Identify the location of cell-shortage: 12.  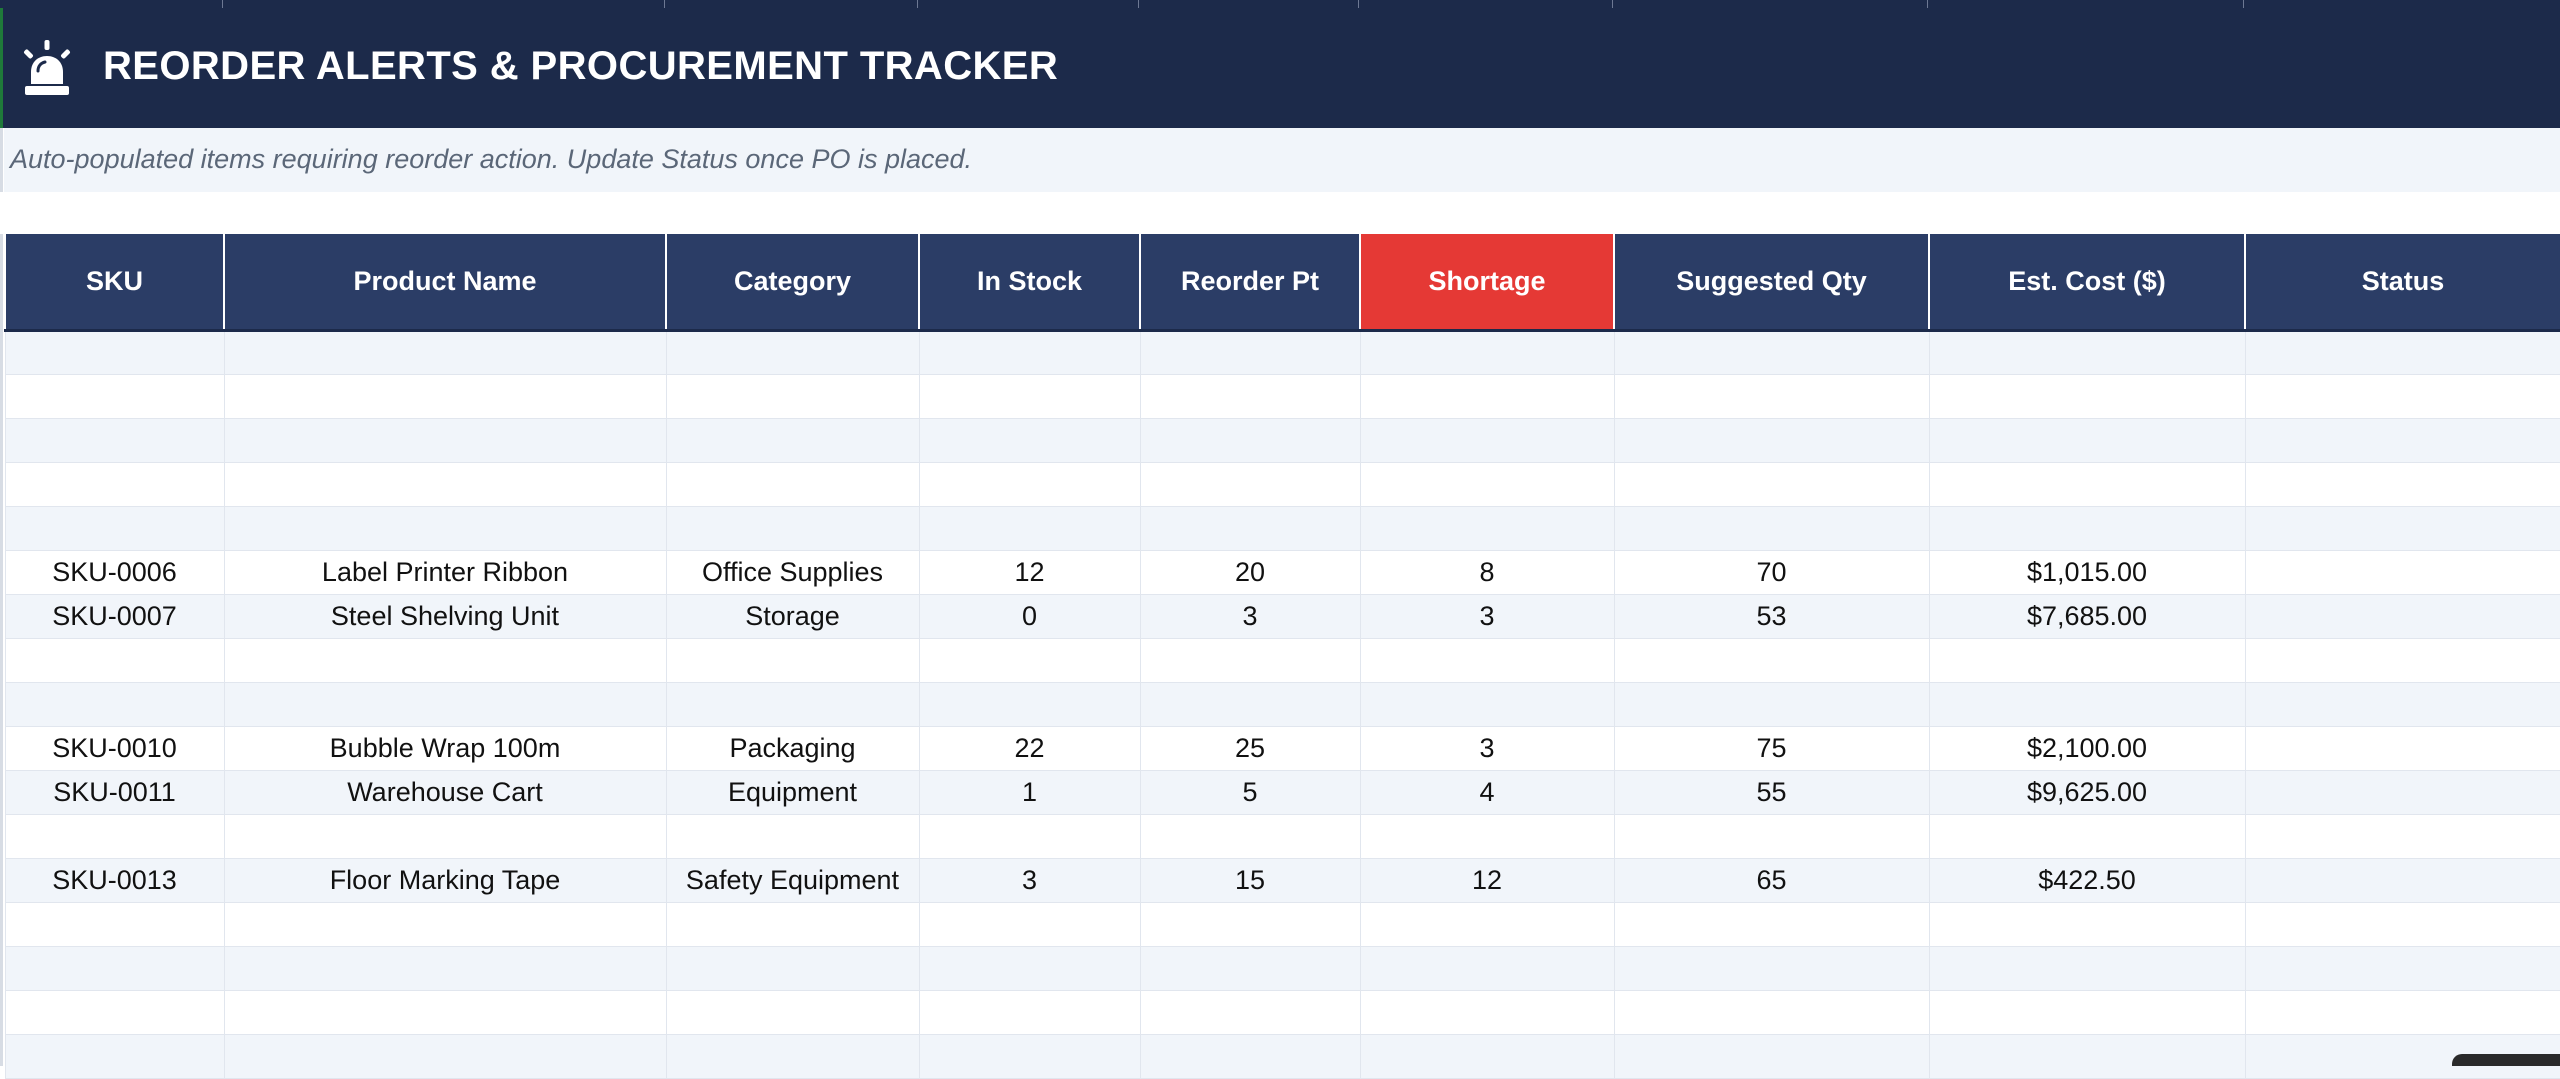
(1487, 880).